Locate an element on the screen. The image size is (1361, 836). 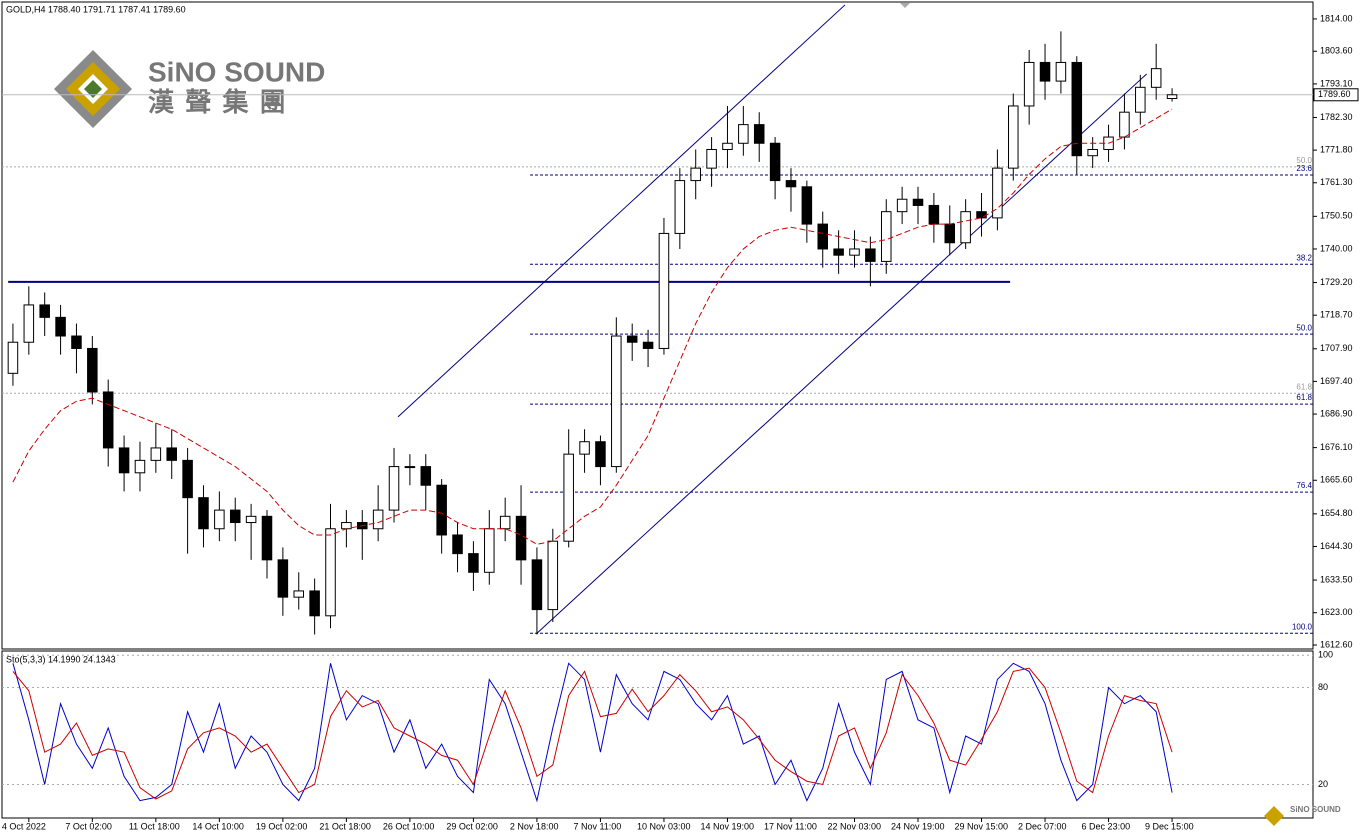
y-tick-label: 1707.90 is located at coordinates (1336, 348).